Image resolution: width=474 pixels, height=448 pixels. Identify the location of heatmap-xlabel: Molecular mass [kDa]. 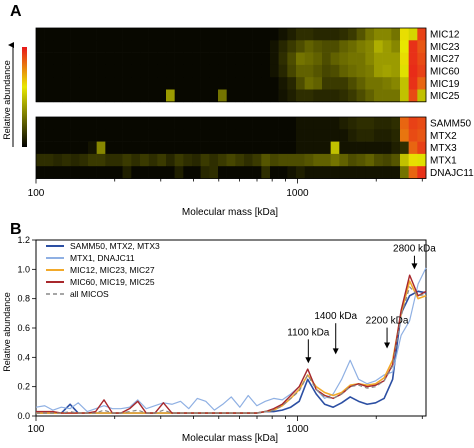
(230, 212).